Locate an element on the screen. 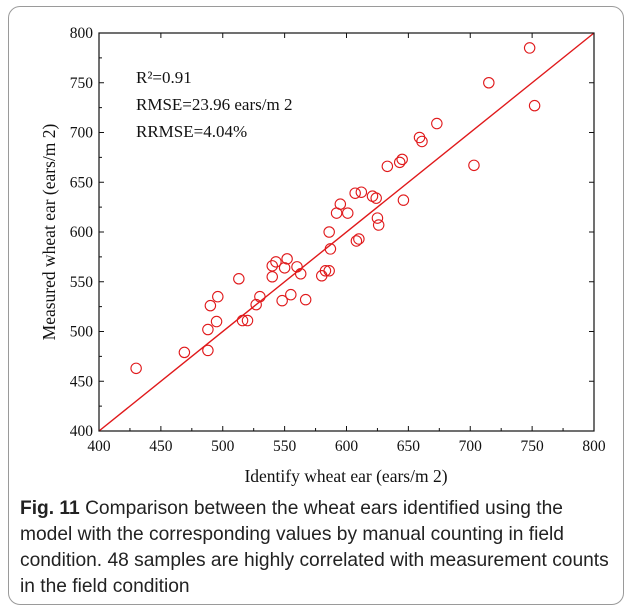  y-tick-label: 600 is located at coordinates (82, 232).